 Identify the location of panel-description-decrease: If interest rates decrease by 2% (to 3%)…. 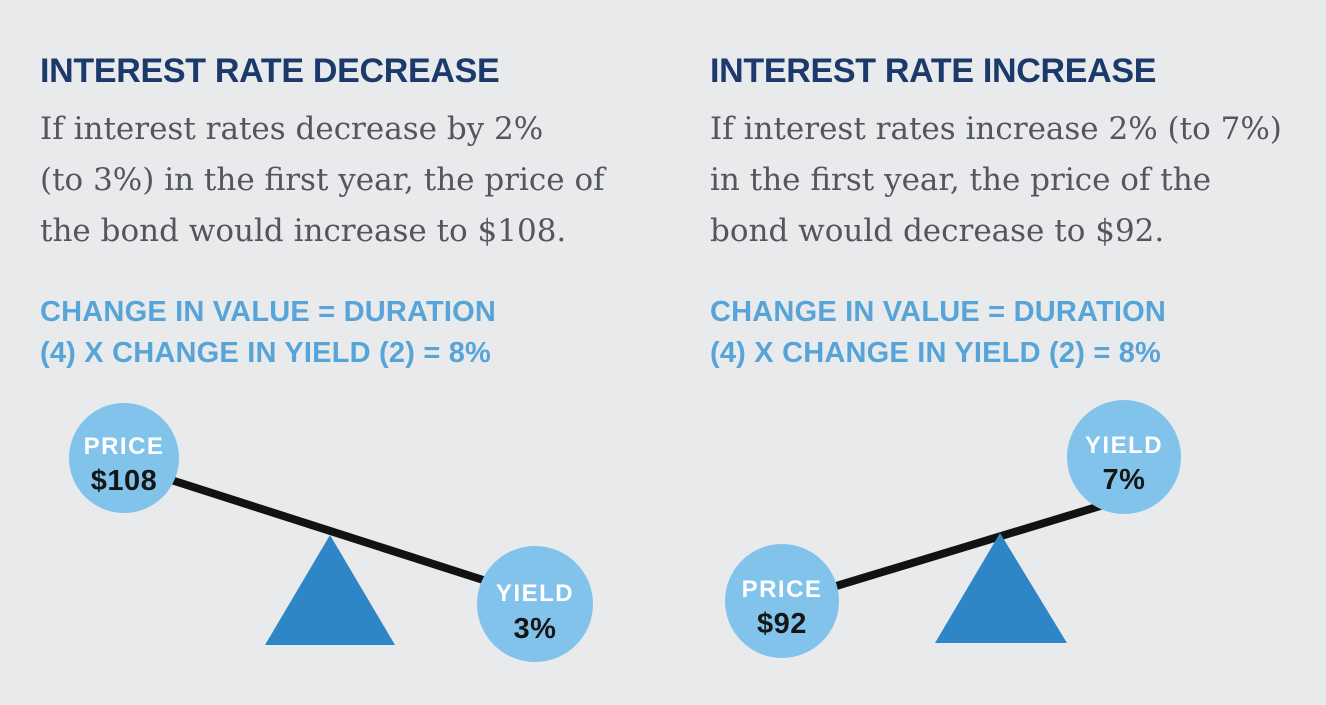
(322, 180).